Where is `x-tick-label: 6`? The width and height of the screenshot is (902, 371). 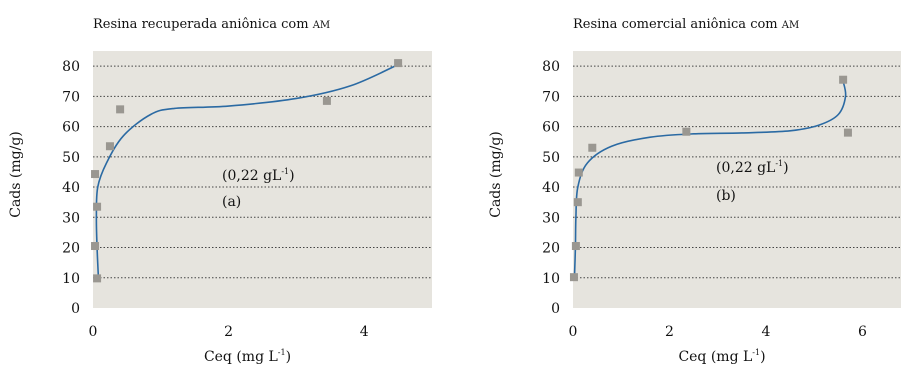 x-tick-label: 6 is located at coordinates (862, 332).